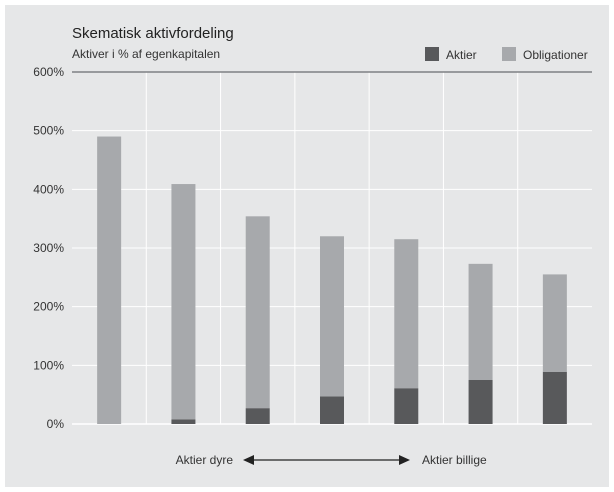 The image size is (614, 492). Describe the element at coordinates (509, 54) in the screenshot. I see `legend-swatch-obligationer` at that location.